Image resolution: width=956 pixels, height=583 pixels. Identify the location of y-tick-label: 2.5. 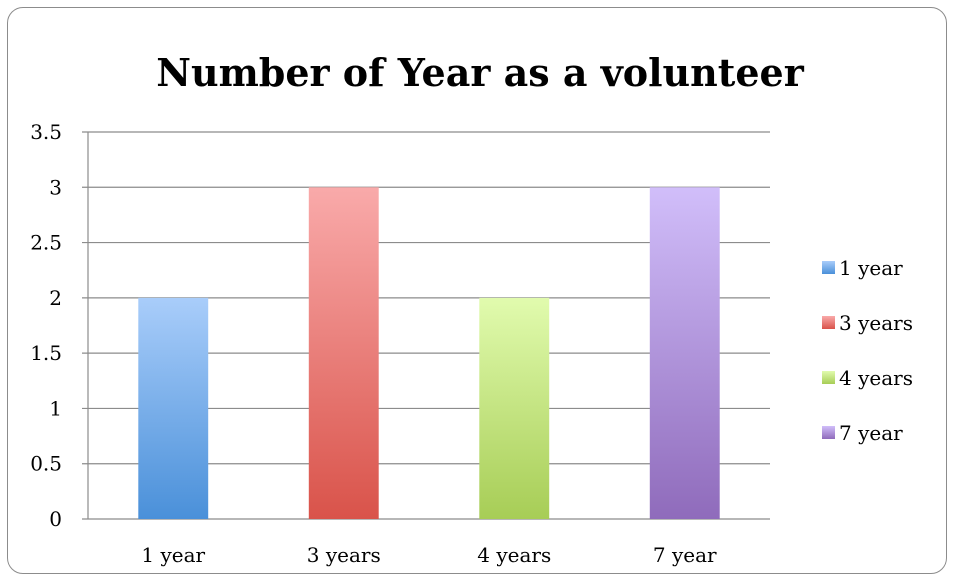
(46, 243).